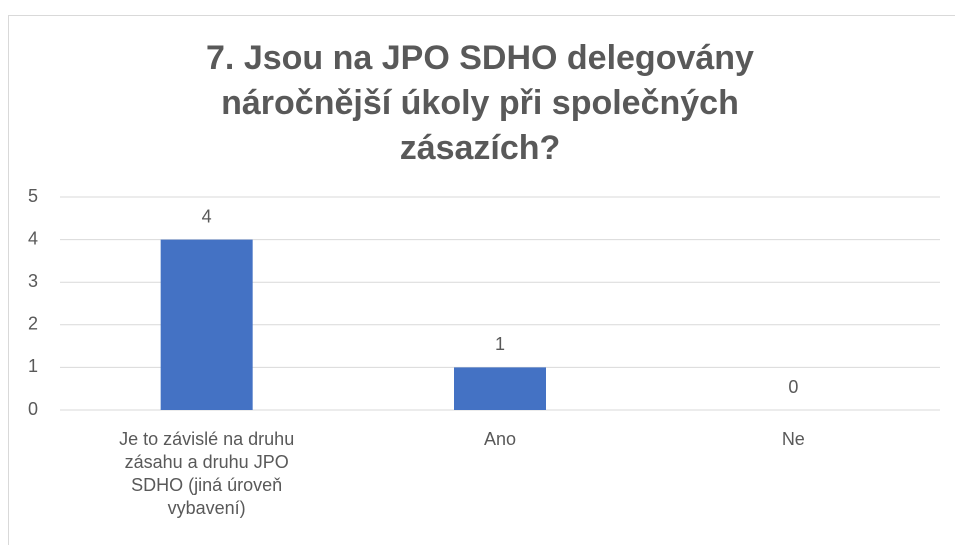 The image size is (955, 545). I want to click on x-tick-label: Ne, so click(793, 439).